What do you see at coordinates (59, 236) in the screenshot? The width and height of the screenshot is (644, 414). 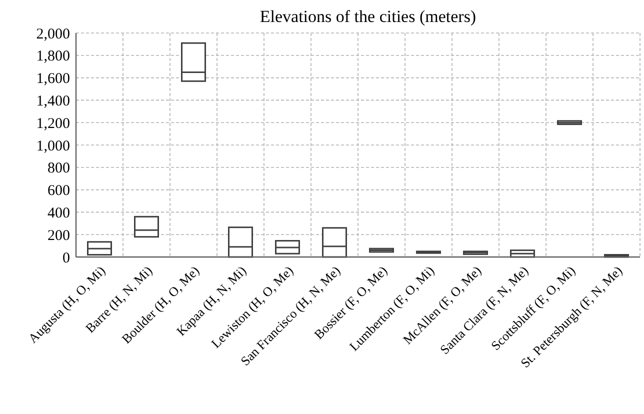 I see `y-tick-label: 200` at bounding box center [59, 236].